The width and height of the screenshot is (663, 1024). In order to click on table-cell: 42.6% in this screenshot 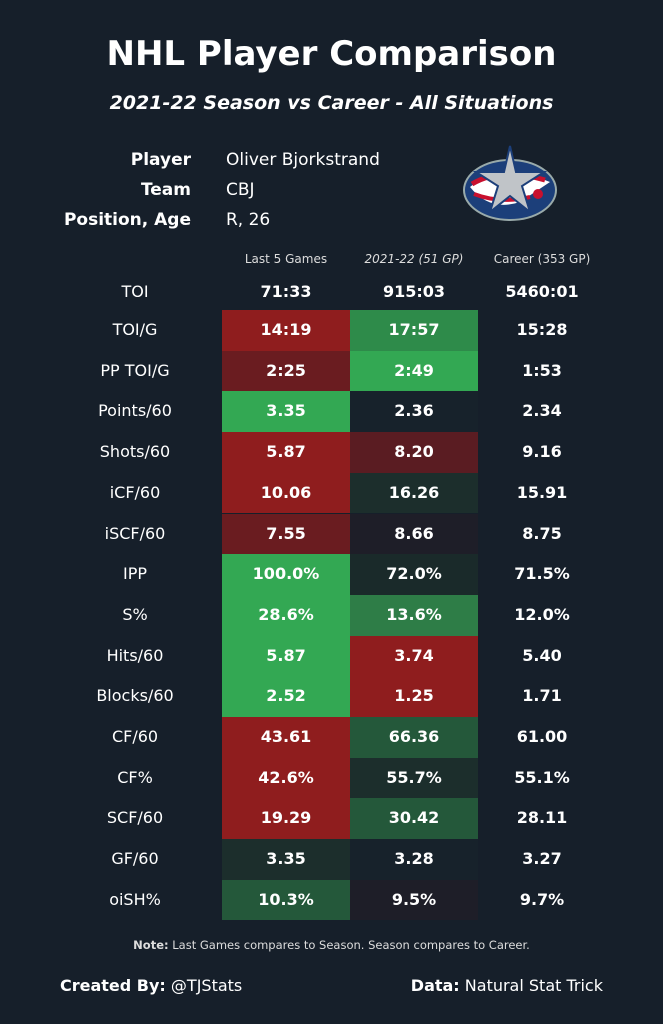, I will do `click(286, 778)`.